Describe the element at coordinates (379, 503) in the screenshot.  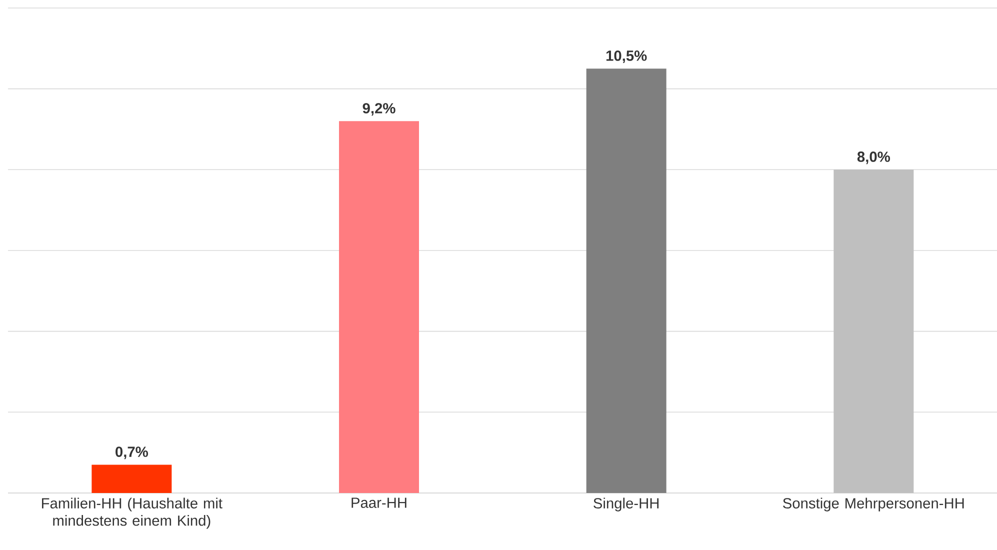
I see `x-tick-label: Paar-HH` at that location.